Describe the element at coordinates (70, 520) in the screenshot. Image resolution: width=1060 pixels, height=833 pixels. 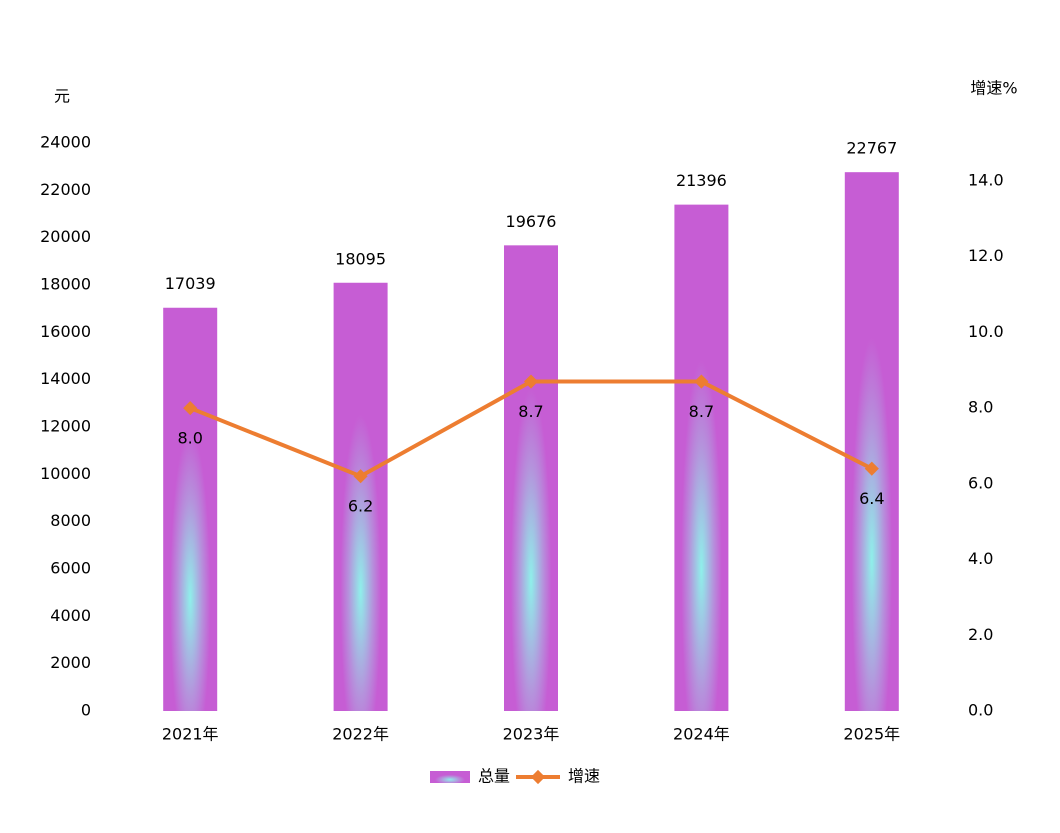
I see `y-tick-label: 8000` at that location.